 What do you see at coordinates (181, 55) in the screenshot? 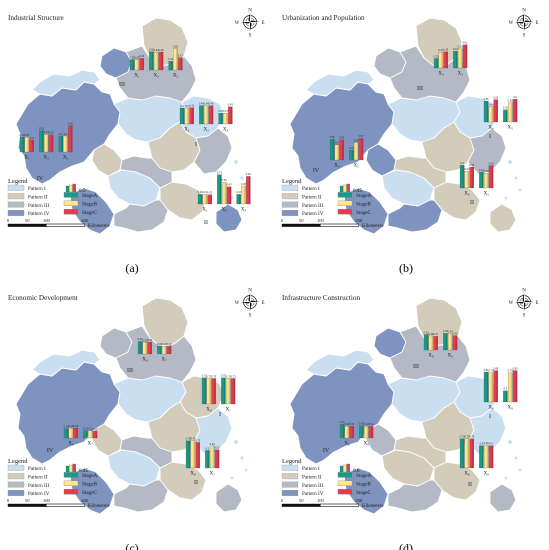
I see `bar-value-label: 0.31` at bounding box center [181, 55].